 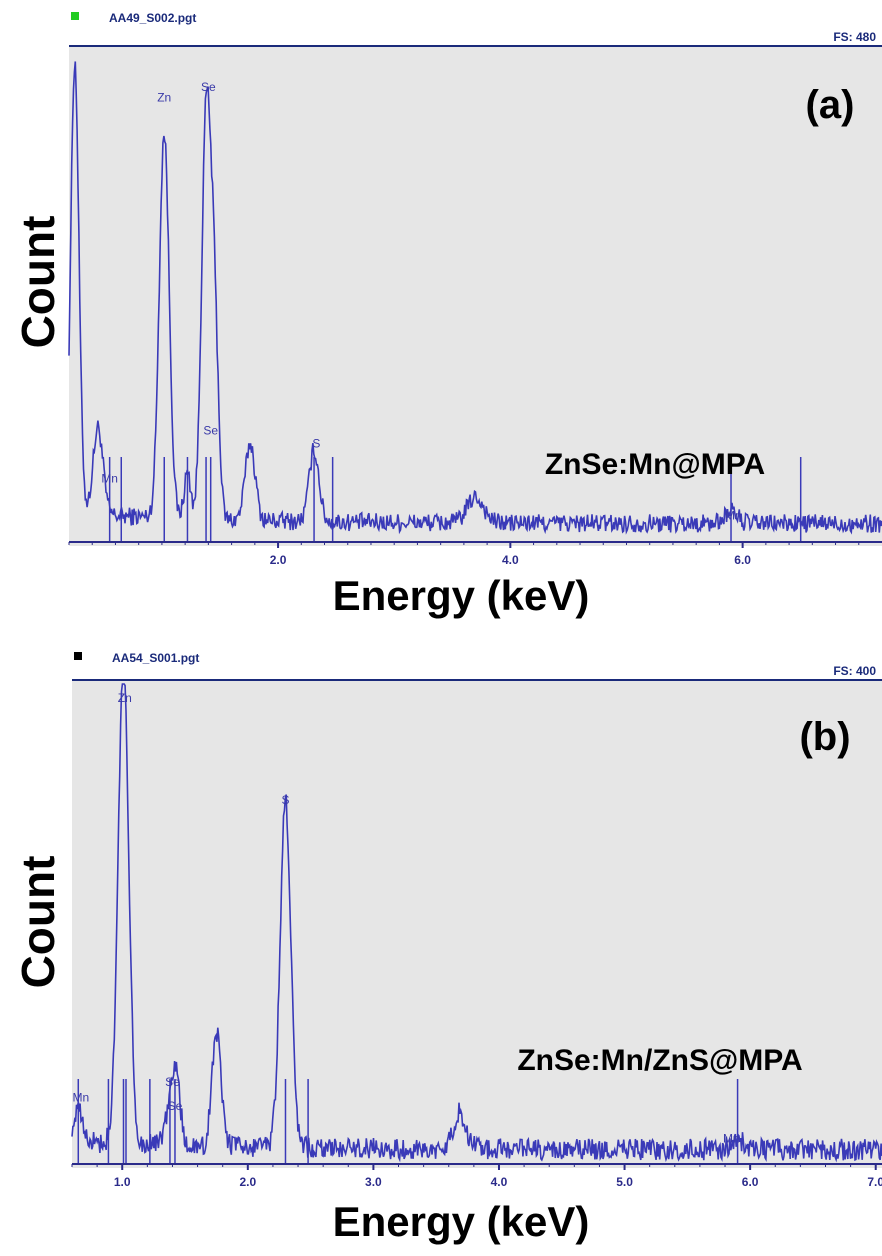 I want to click on full-scale-label: FS: 480, so click(x=854, y=37).